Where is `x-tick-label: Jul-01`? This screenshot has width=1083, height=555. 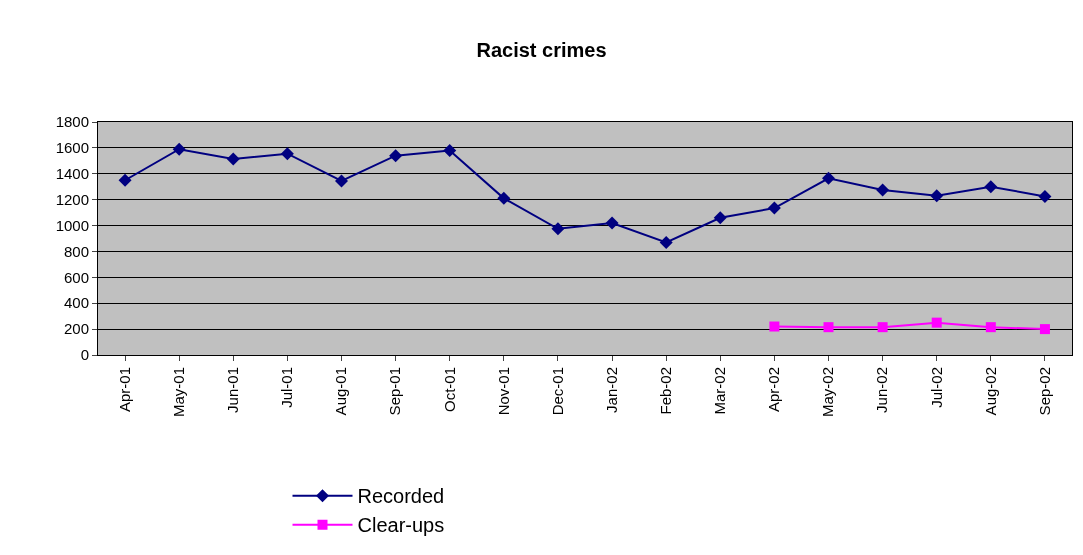 x-tick-label: Jul-01 is located at coordinates (287, 387).